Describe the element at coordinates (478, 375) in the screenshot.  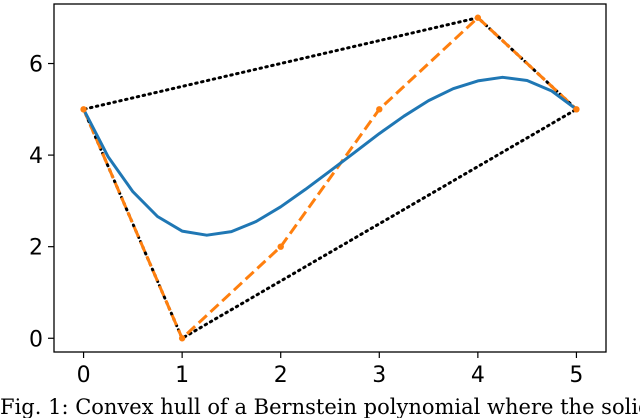
I see `x-tick-label: 4` at that location.